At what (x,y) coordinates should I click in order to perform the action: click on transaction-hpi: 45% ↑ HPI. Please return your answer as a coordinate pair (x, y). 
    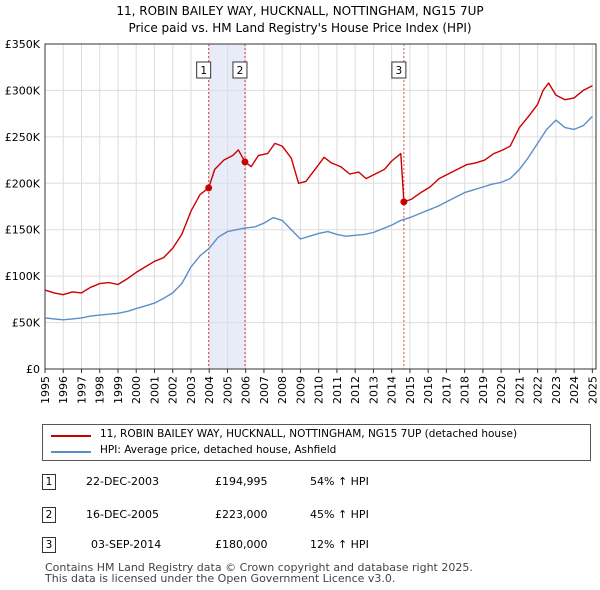
    Looking at the image, I should click on (339, 514).